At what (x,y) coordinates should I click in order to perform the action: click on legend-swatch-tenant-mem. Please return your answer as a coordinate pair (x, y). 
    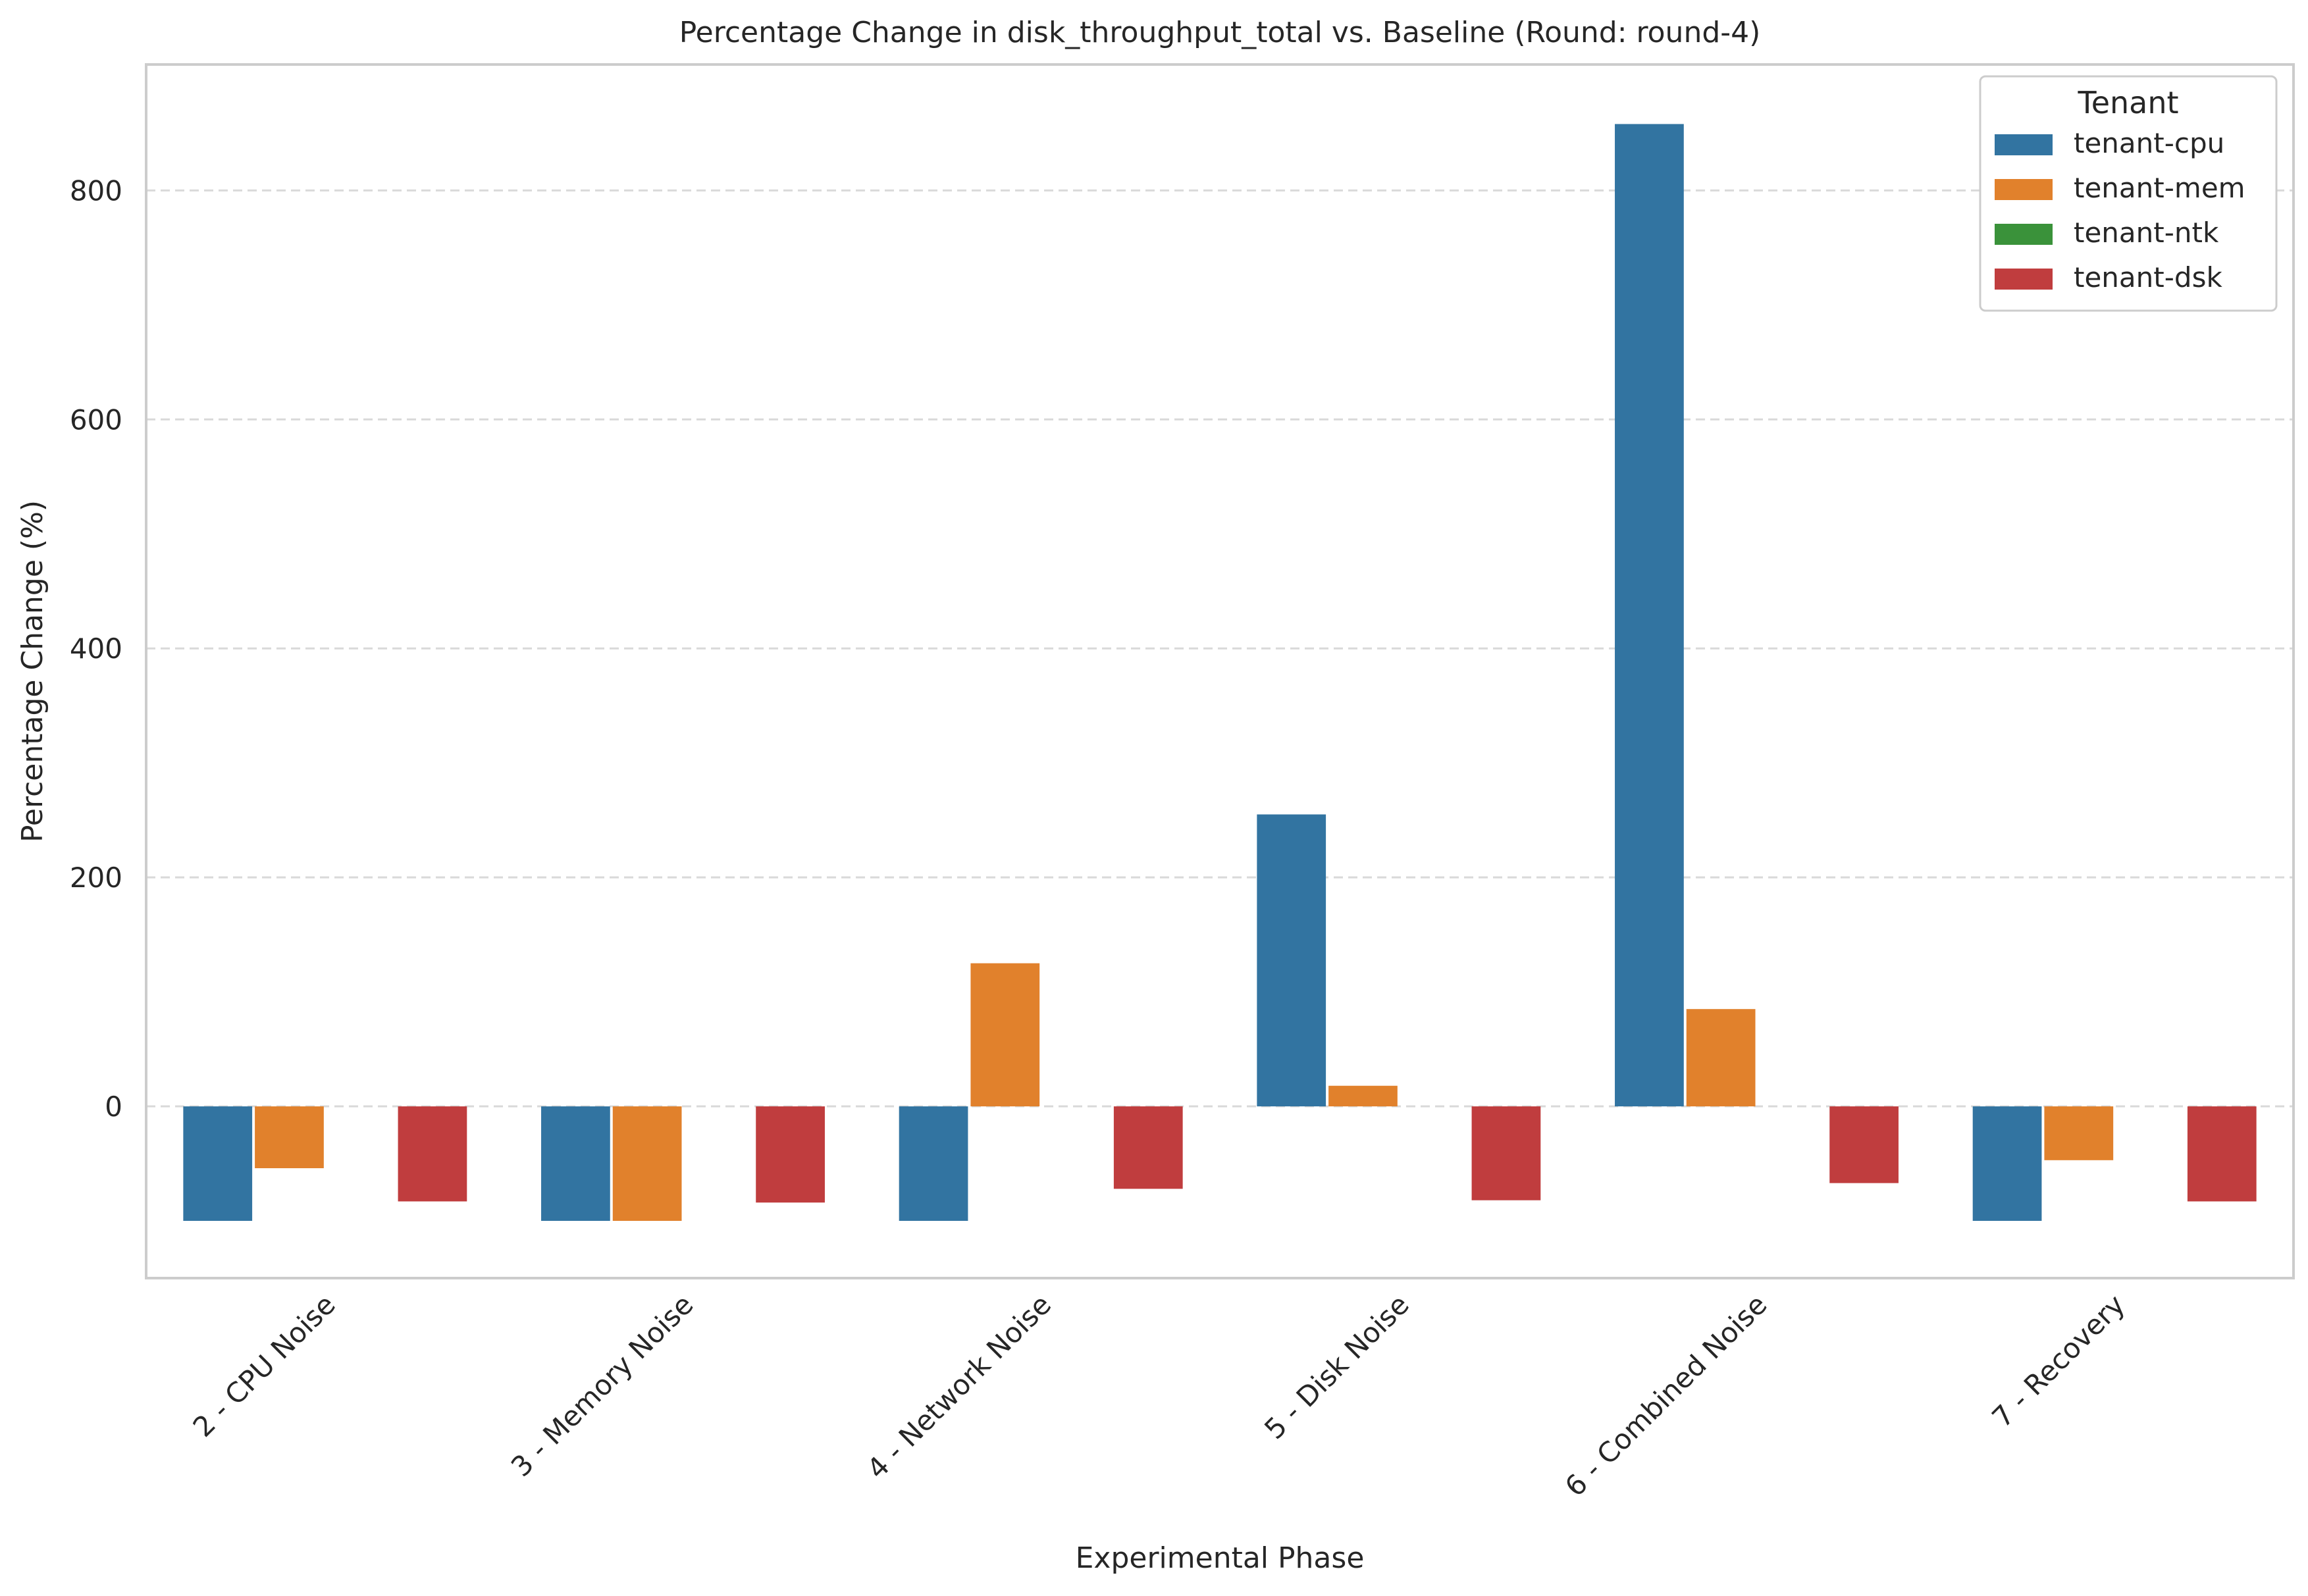
    Looking at the image, I should click on (2024, 189).